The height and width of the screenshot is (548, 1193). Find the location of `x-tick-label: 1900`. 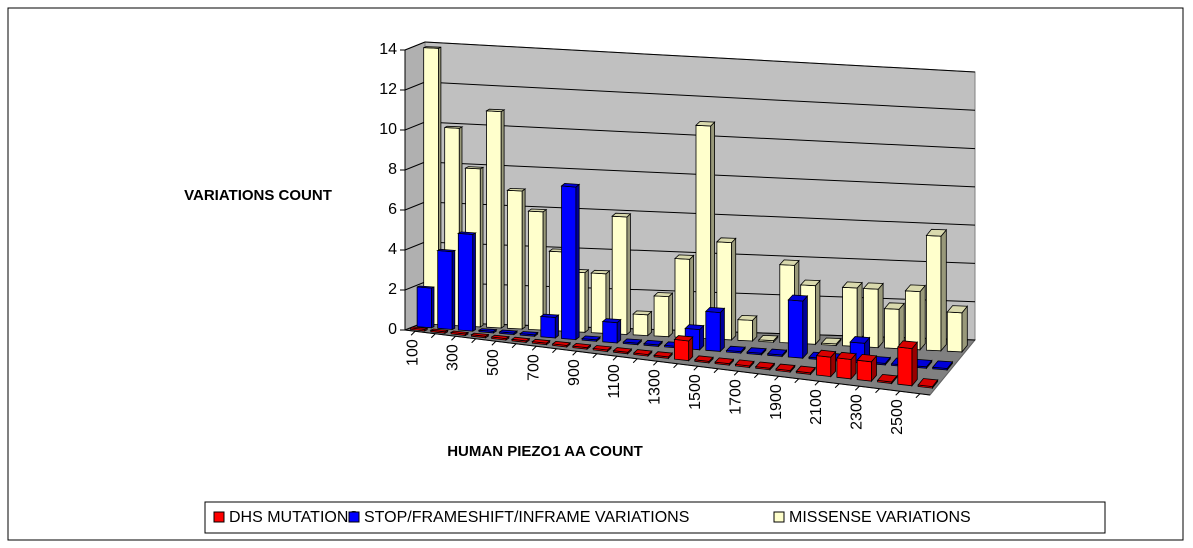

x-tick-label: 1900 is located at coordinates (776, 402).